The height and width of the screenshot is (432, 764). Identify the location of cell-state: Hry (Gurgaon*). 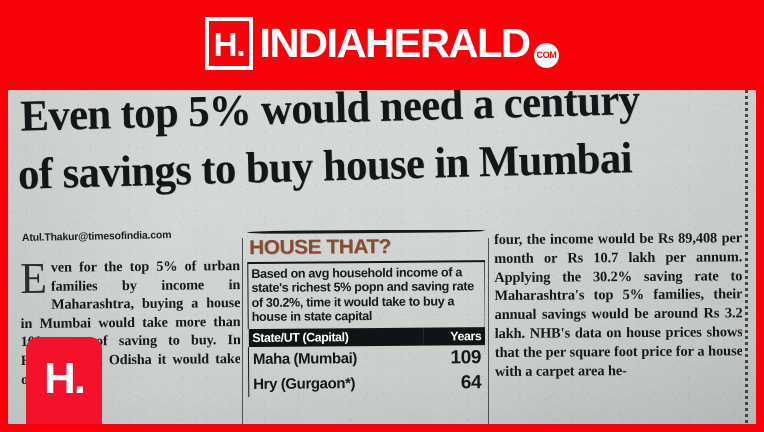
(336, 383).